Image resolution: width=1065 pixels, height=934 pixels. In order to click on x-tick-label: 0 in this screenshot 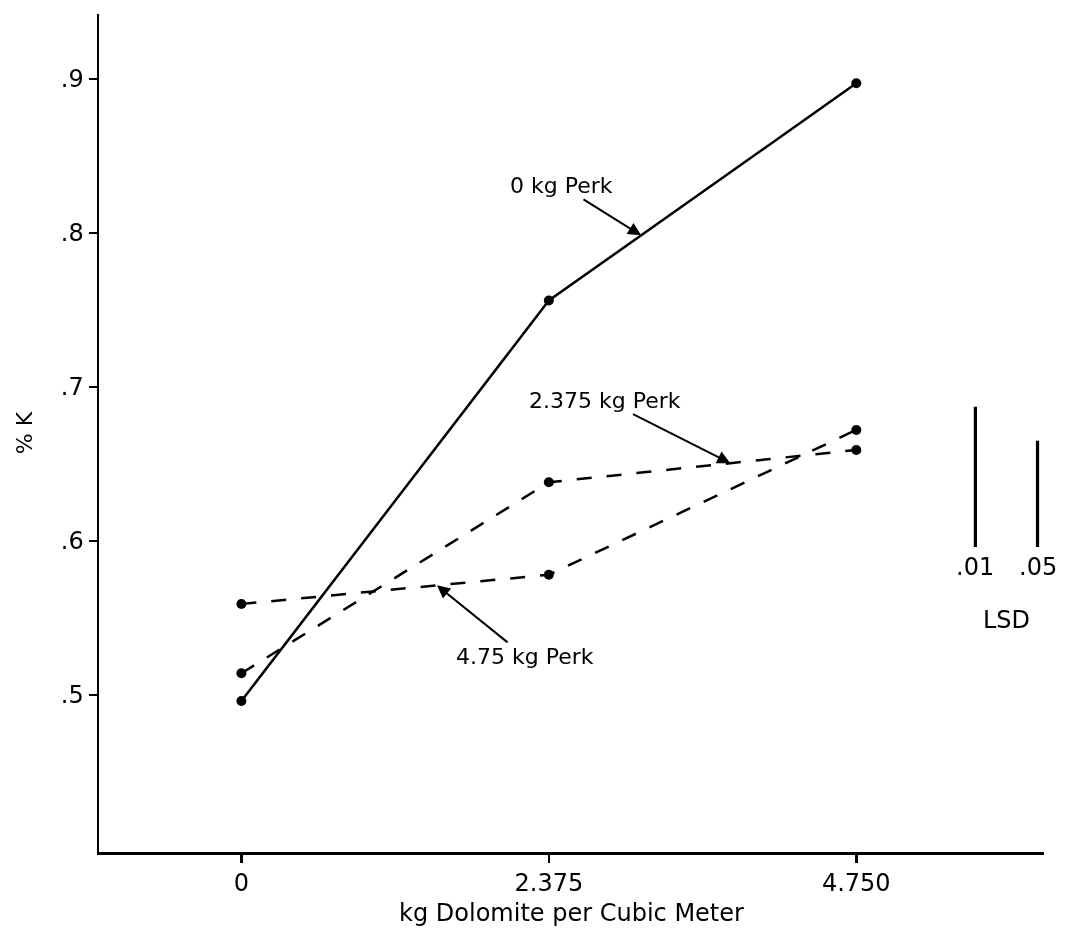, I will do `click(241, 883)`.